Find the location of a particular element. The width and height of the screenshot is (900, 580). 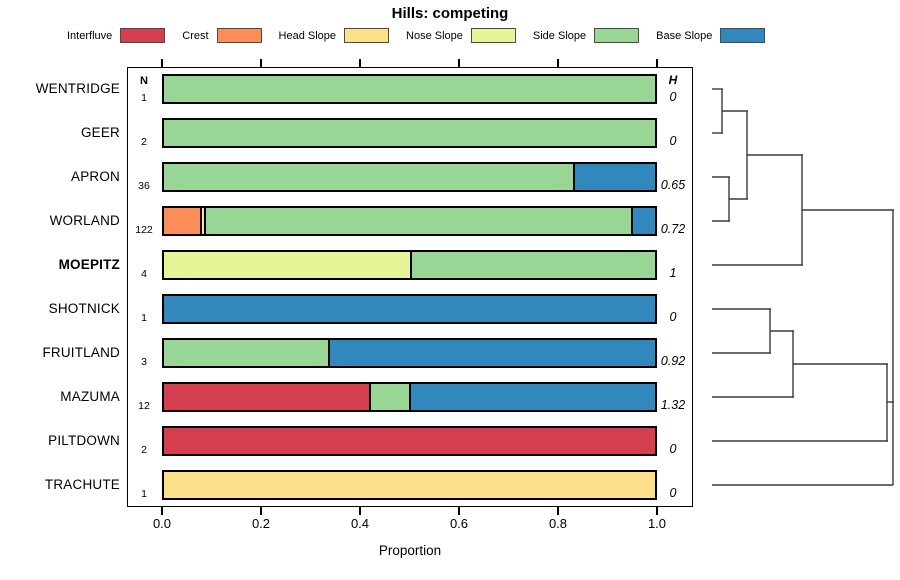

n-value-wentridge: 1 is located at coordinates (144, 98).